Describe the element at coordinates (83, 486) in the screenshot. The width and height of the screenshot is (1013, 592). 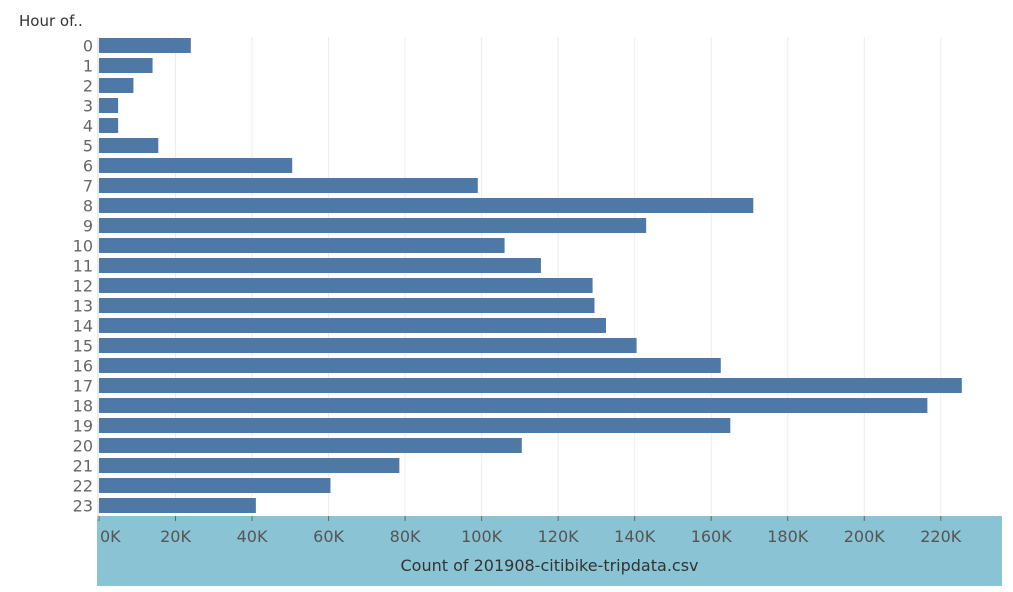
I see `y-tick-label: 22` at that location.